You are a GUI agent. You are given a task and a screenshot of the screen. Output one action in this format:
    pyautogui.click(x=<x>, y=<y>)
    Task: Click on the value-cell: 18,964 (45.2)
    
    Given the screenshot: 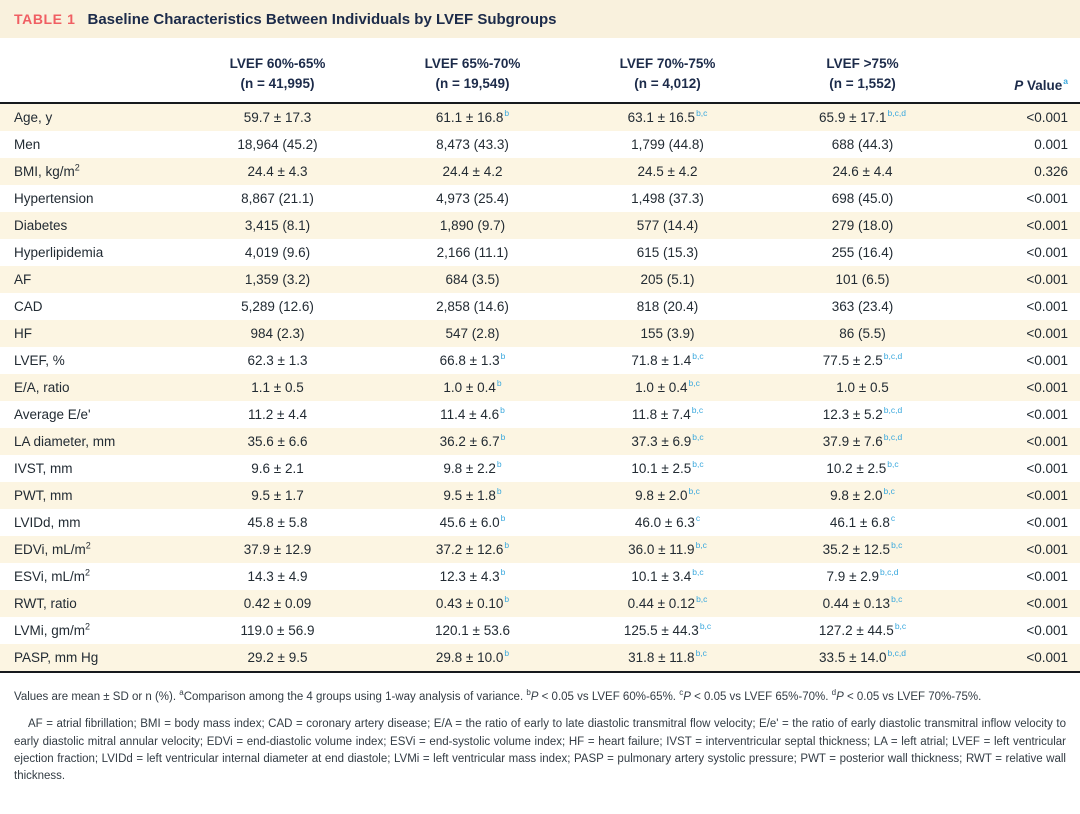 What is the action you would take?
    pyautogui.click(x=277, y=145)
    